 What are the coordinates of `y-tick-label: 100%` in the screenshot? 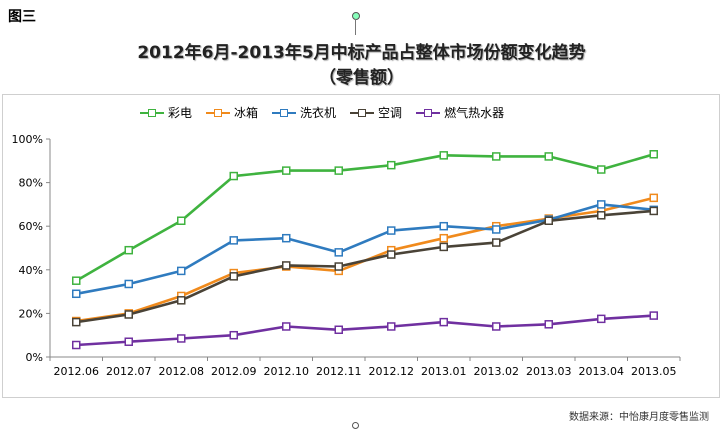 It's located at (27, 139).